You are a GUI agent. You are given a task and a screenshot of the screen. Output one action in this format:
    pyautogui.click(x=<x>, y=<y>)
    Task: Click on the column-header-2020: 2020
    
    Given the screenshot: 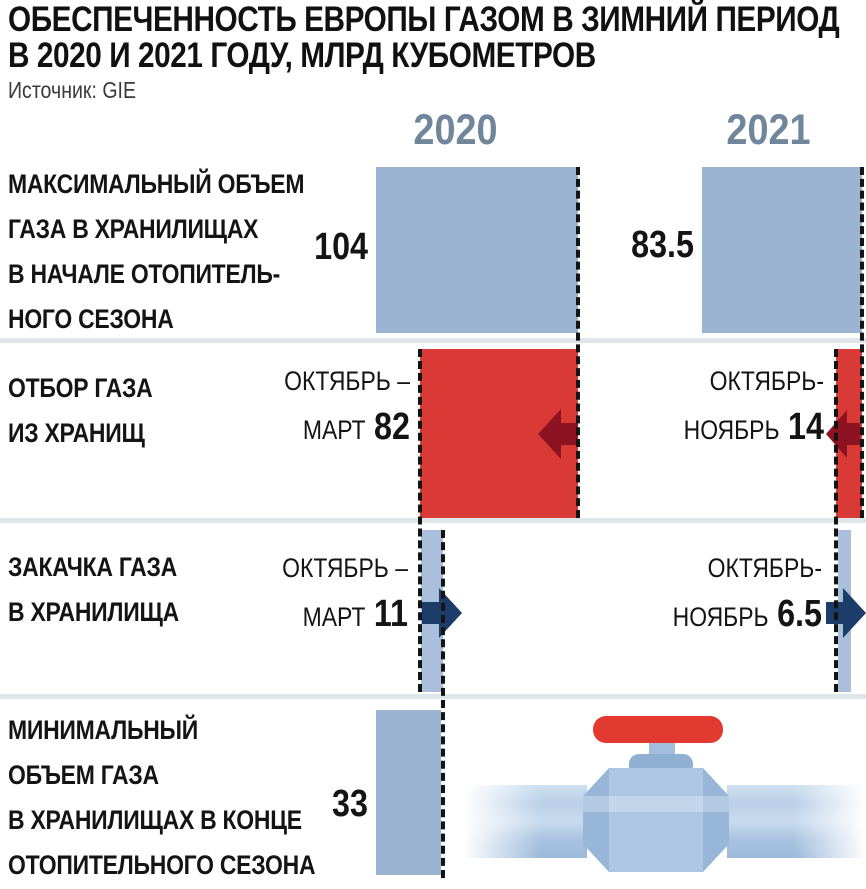 What is the action you would take?
    pyautogui.click(x=455, y=130)
    